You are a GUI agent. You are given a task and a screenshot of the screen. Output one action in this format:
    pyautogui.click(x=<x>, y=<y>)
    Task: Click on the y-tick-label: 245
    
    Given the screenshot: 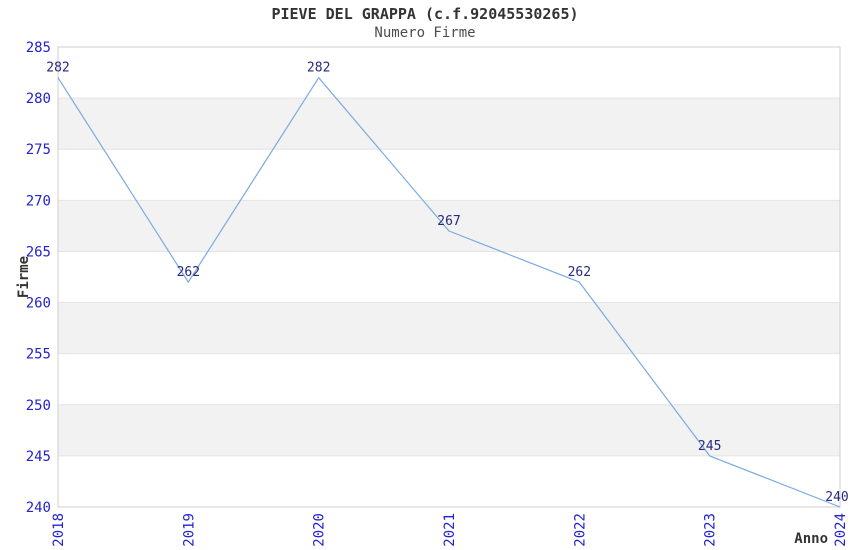 What is the action you would take?
    pyautogui.click(x=38, y=457)
    